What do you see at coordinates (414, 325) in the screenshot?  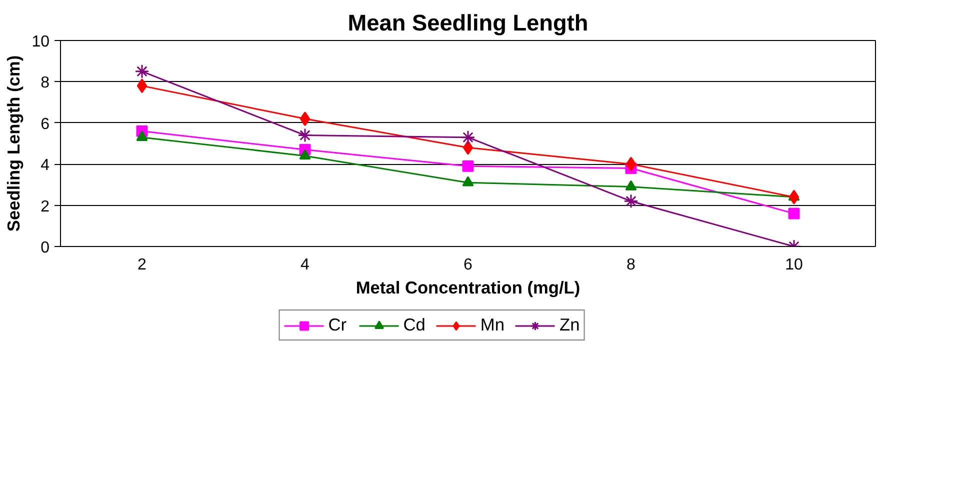 I see `legend-label: Cd` at bounding box center [414, 325].